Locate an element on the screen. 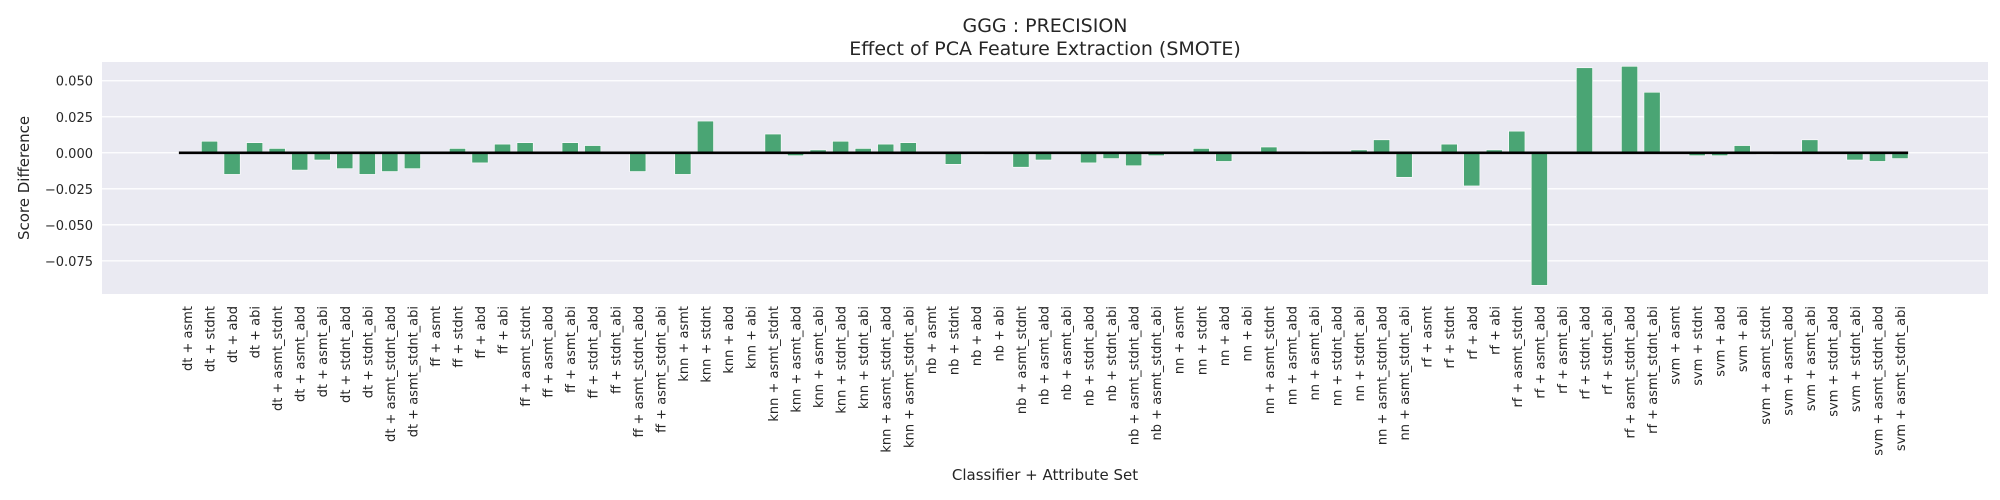  x-tick-label: dt + asmt_stdnt_abi is located at coordinates (413, 371).